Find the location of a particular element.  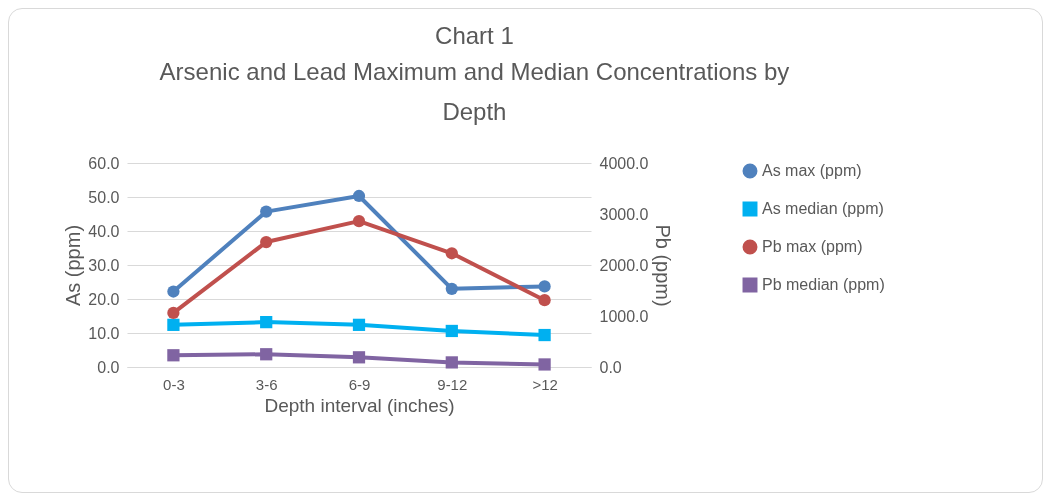

y2-tick-label: 4000.0 is located at coordinates (624, 163).